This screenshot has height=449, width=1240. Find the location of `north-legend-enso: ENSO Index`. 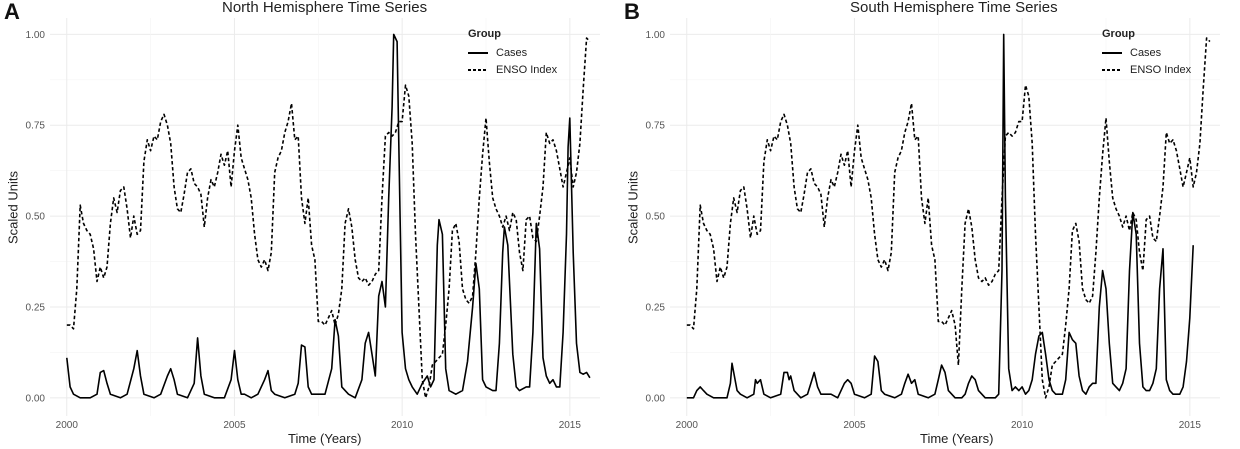

north-legend-enso: ENSO Index is located at coordinates (512, 69).